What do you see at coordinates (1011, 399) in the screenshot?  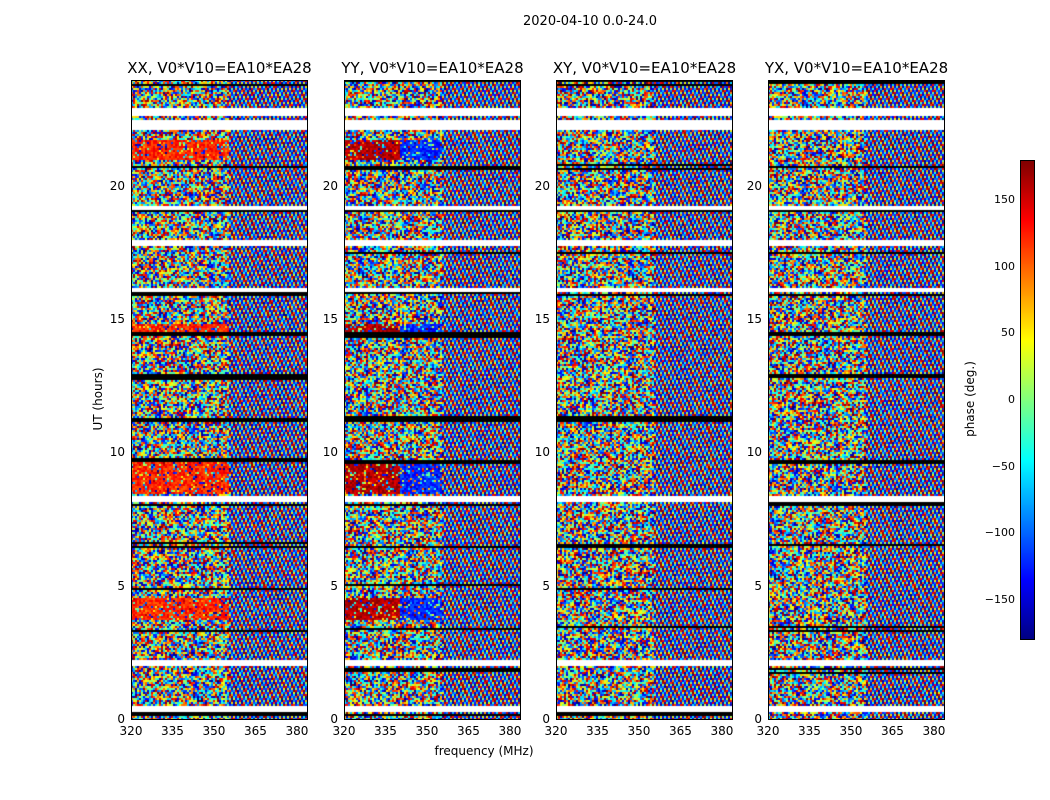 I see `colorbar-tick-label: 0` at bounding box center [1011, 399].